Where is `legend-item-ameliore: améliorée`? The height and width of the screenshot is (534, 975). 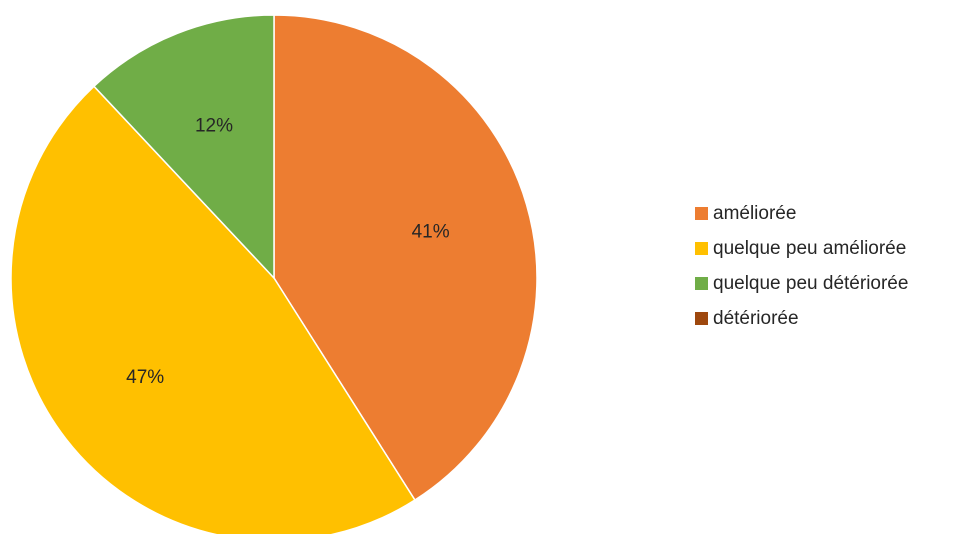 legend-item-ameliore: améliorée is located at coordinates (801, 213).